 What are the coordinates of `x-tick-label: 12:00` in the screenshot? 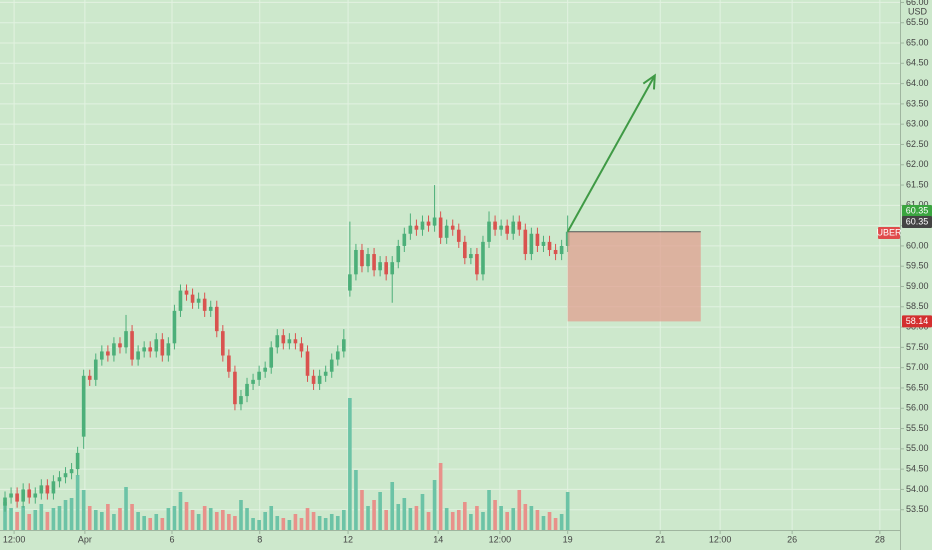 It's located at (500, 539).